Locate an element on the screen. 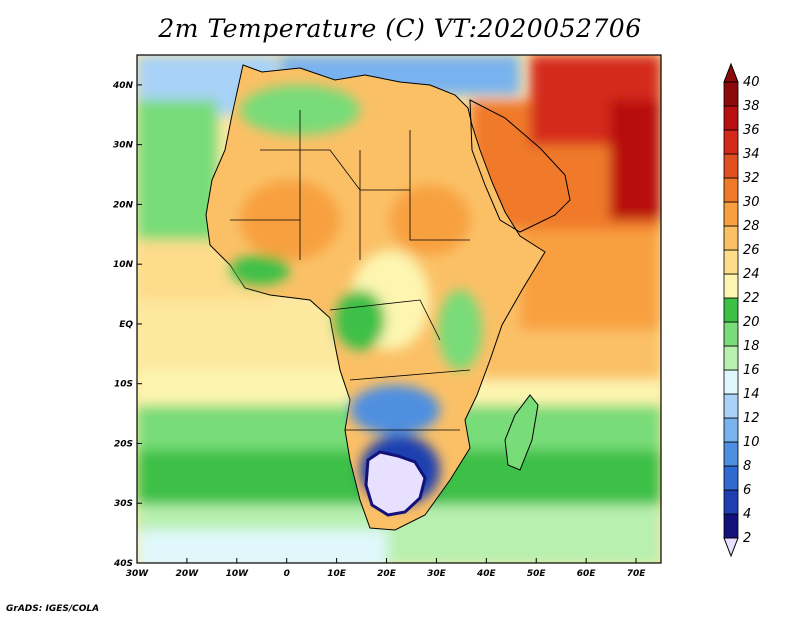 The image size is (800, 618). map-title: 2m Temperature (C) VT:2020052706 is located at coordinates (400, 28).